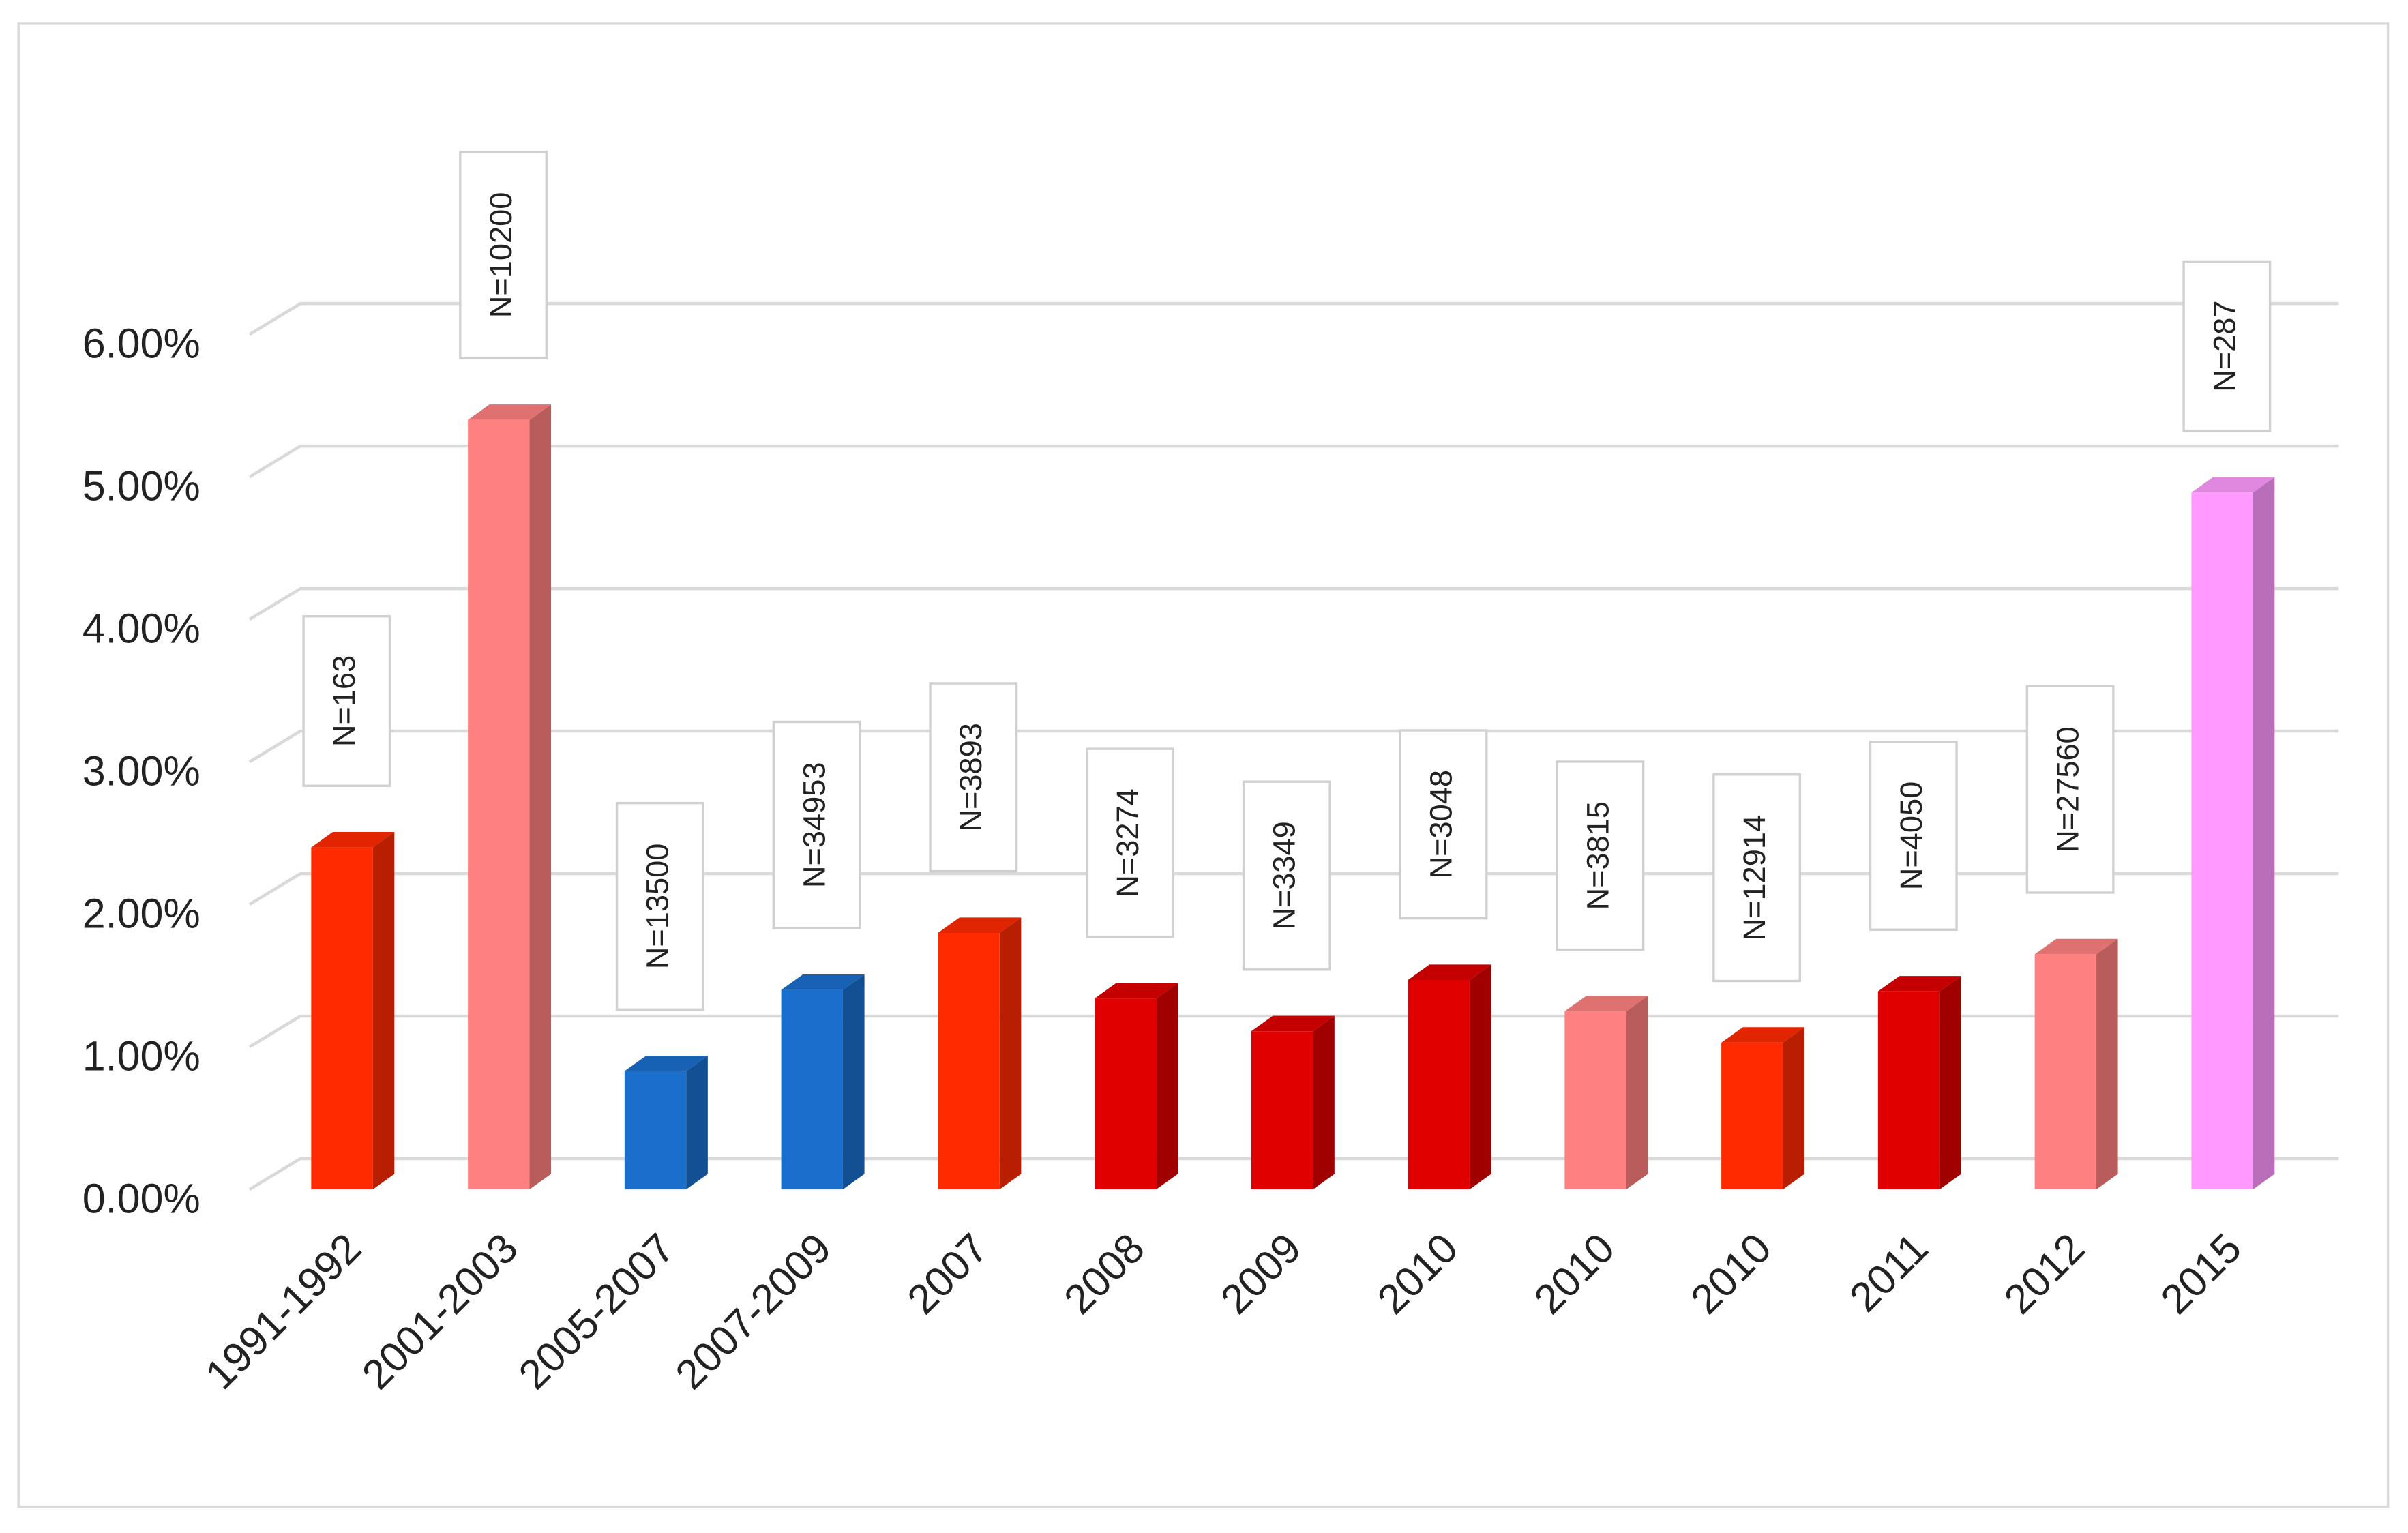 This screenshot has width=2408, height=1533. I want to click on y-tick-label: 0.00%, so click(141, 1198).